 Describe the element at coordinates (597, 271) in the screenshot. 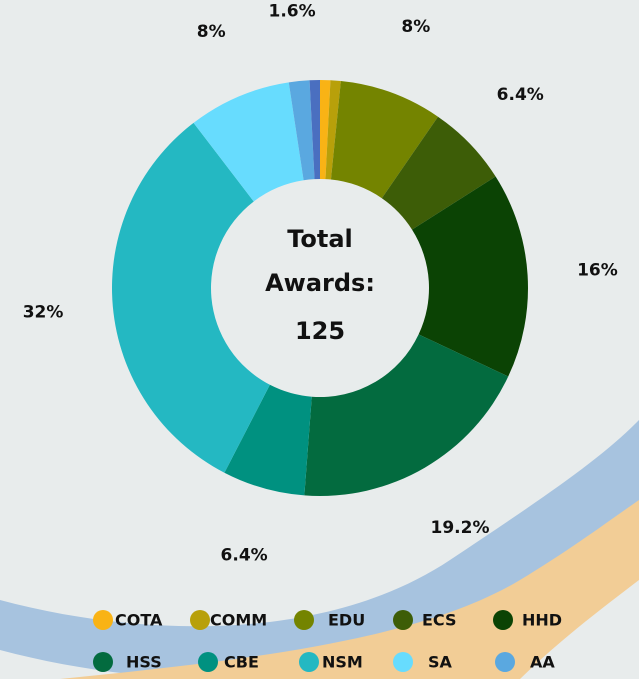

I see `value-label: 16%` at that location.